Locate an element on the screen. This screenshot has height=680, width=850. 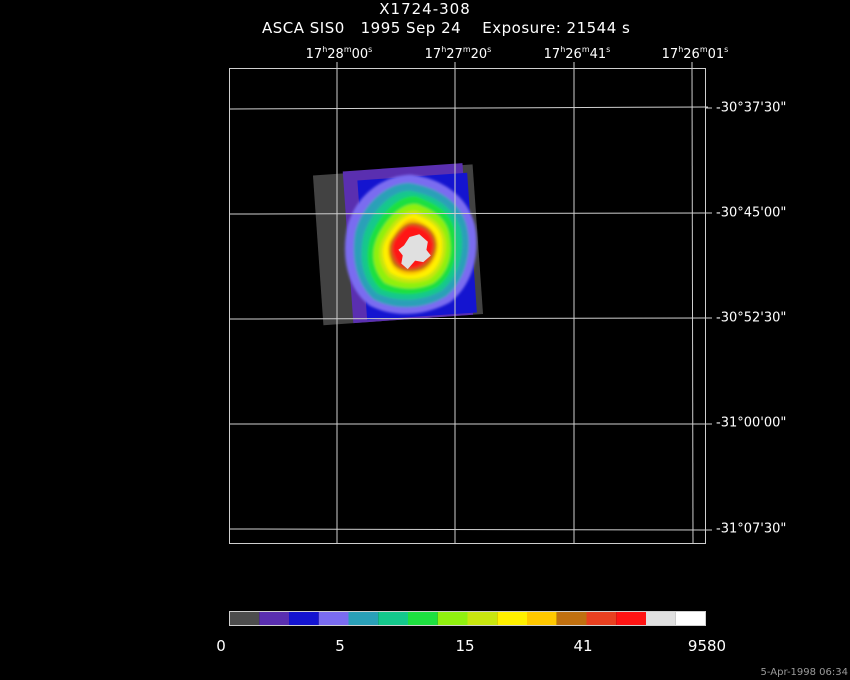
dec-label-3: -30°52'30" is located at coordinates (751, 318).